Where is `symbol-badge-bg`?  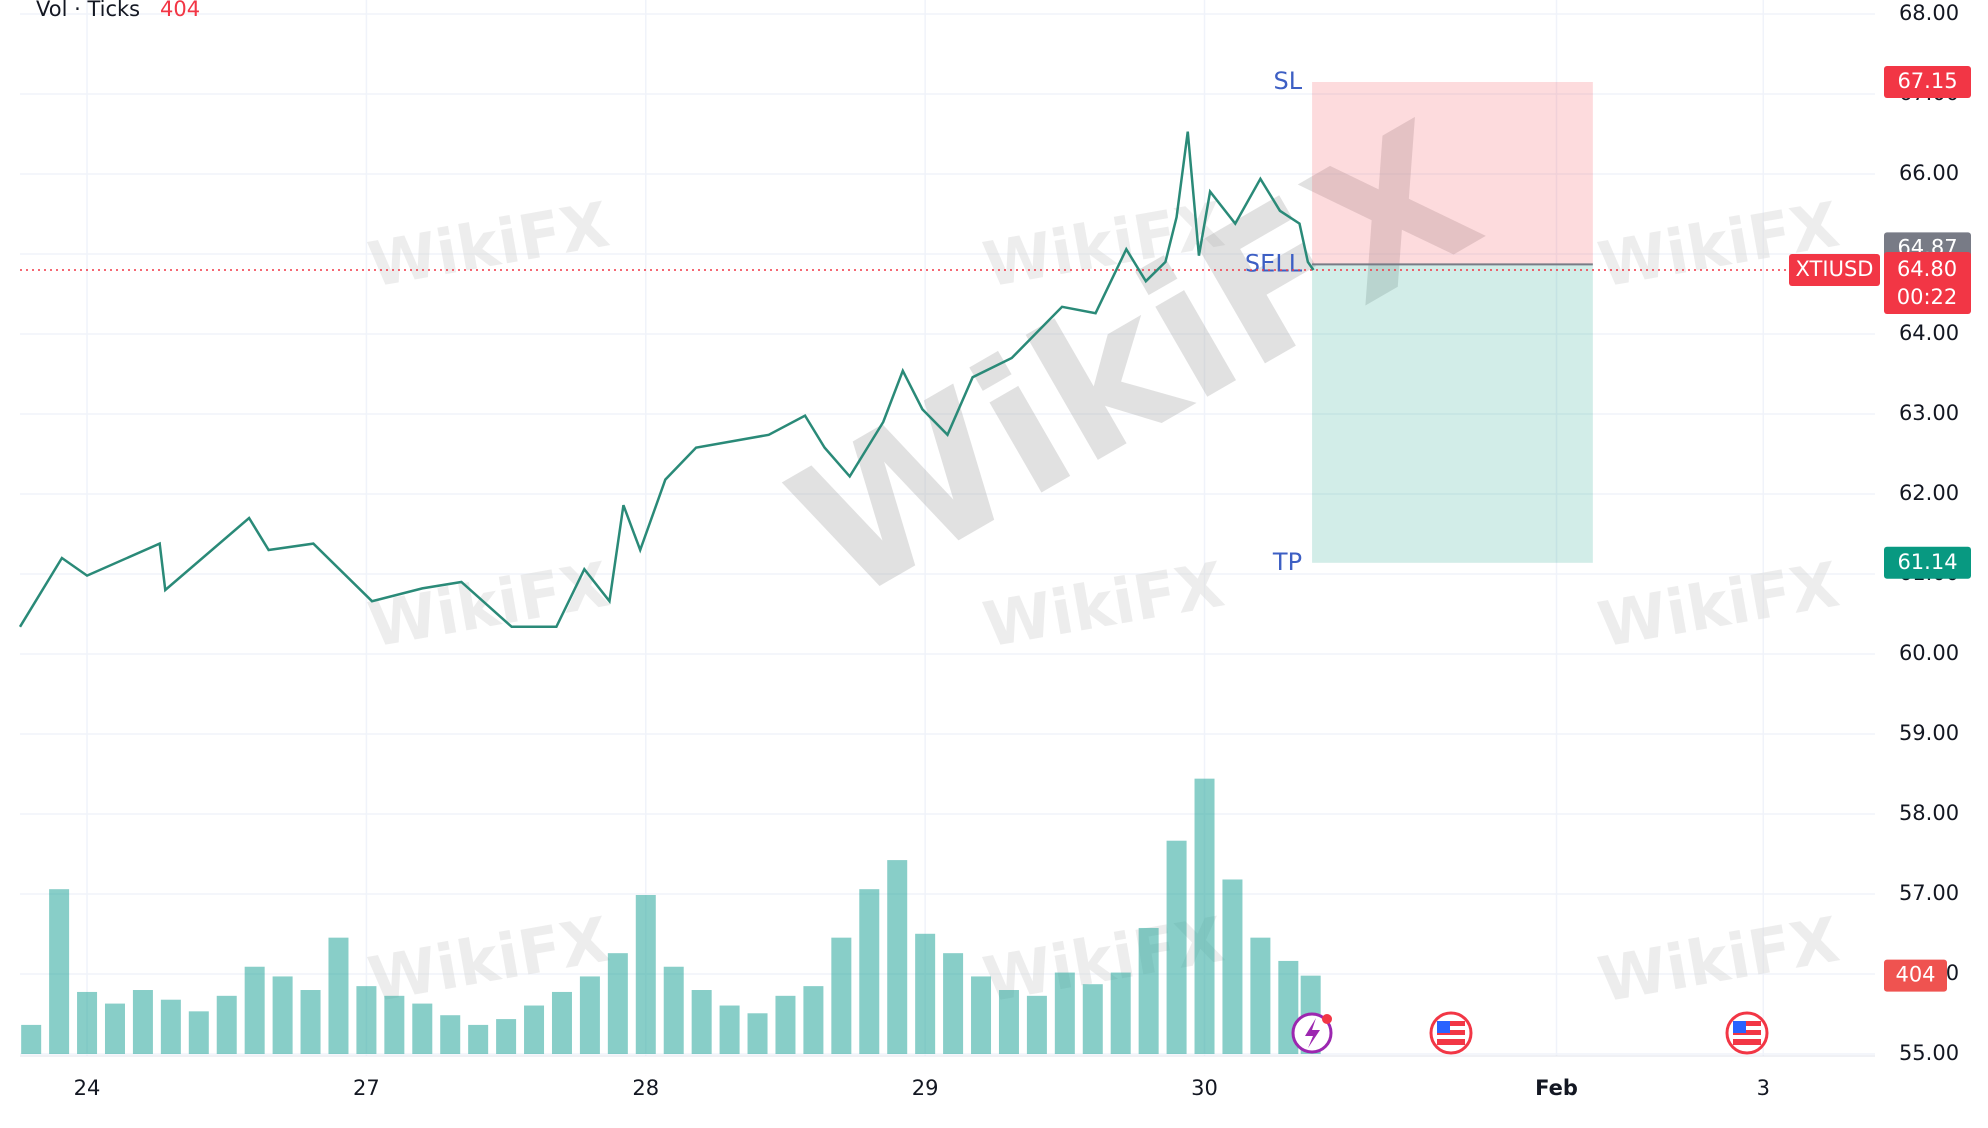
symbol-badge-bg is located at coordinates (1834, 270).